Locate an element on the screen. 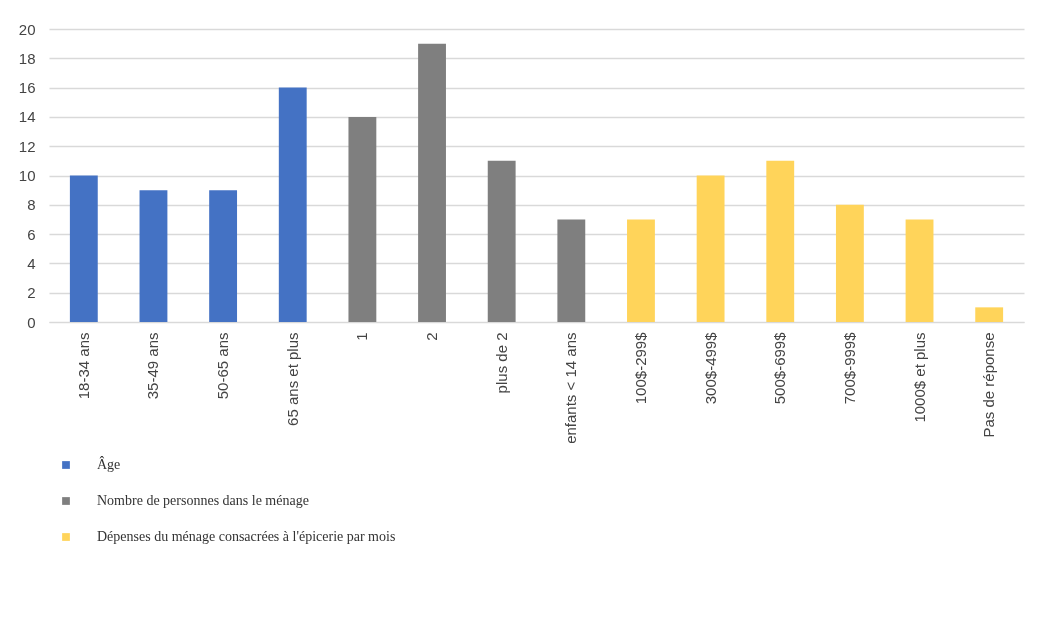 This screenshot has height=618, width=1049. x-tick-label: enfants < 14 ans is located at coordinates (571, 388).